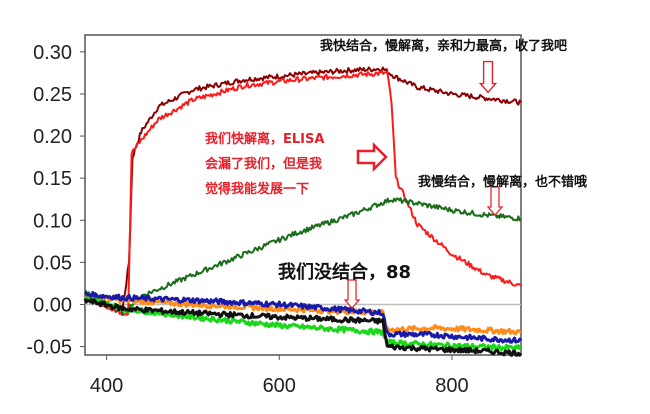 This screenshot has height=414, width=650. I want to click on y-tick-label: 0.20, so click(52, 137).